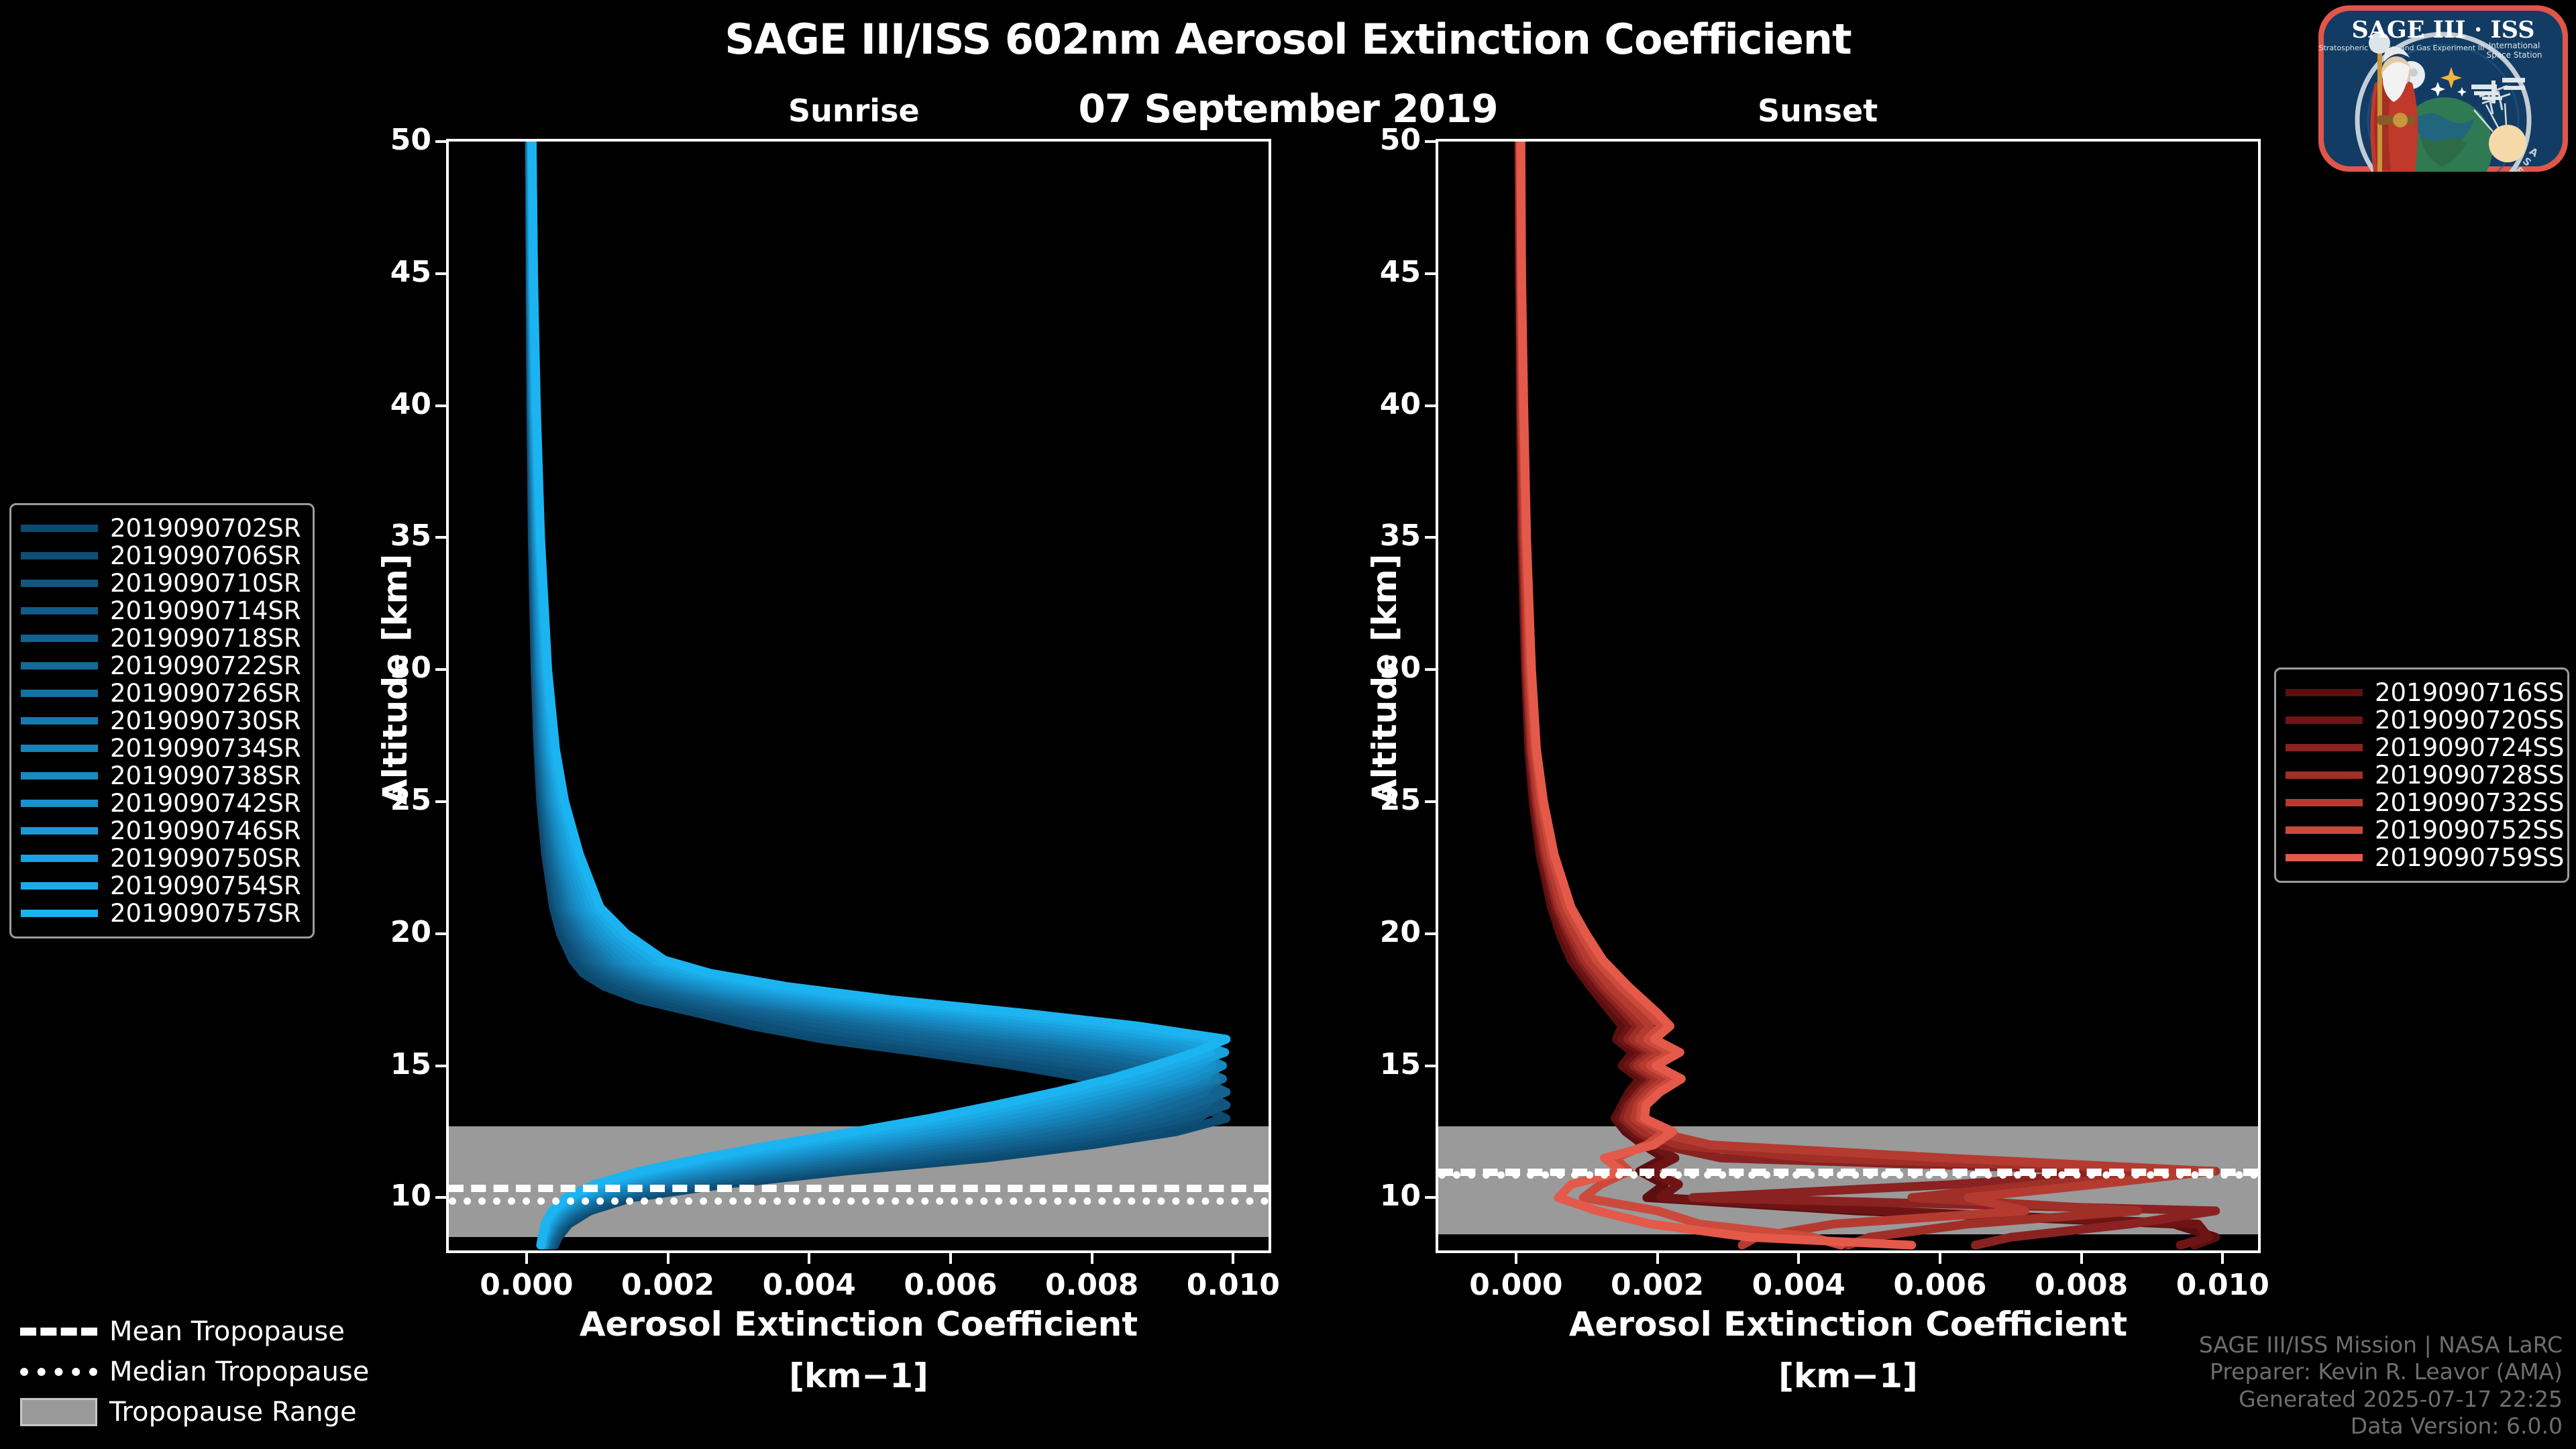 This screenshot has width=2576, height=1449. Describe the element at coordinates (410, 271) in the screenshot. I see `ytick-label-sunrise-45: 45` at that location.